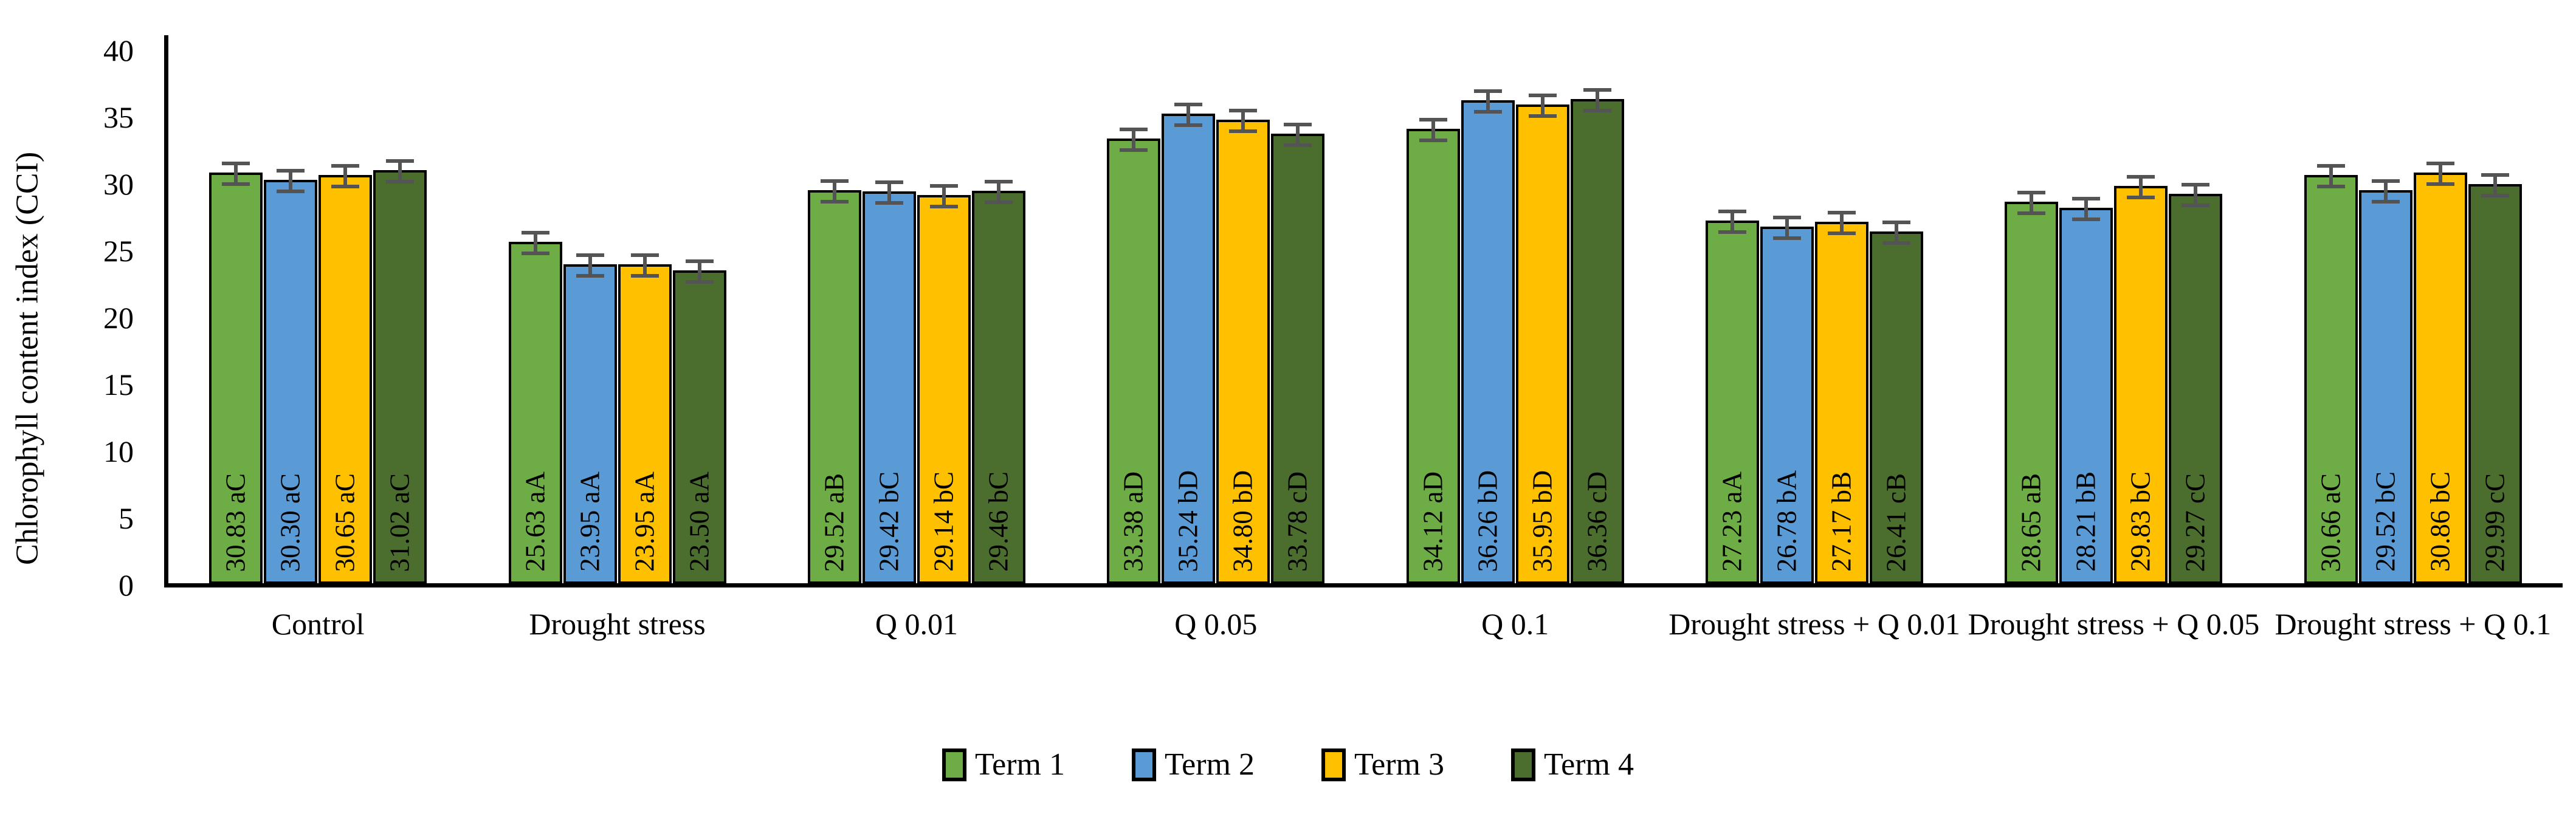 The height and width of the screenshot is (822, 2576). What do you see at coordinates (1515, 624) in the screenshot?
I see `x-category-label: Q 0.1` at bounding box center [1515, 624].